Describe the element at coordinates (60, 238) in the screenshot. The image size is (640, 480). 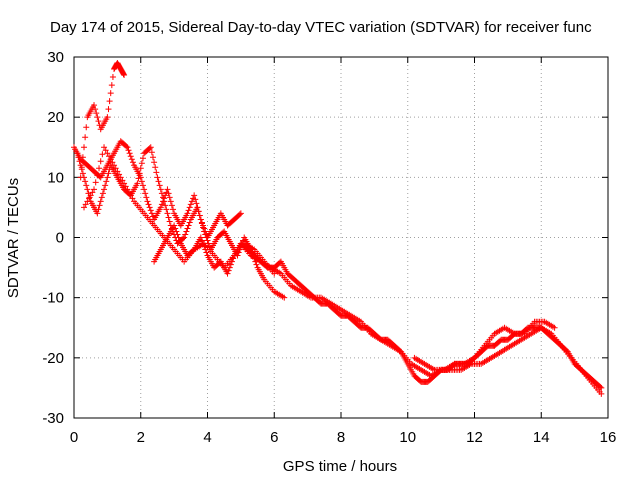
I see `y-tick-label: 0` at that location.